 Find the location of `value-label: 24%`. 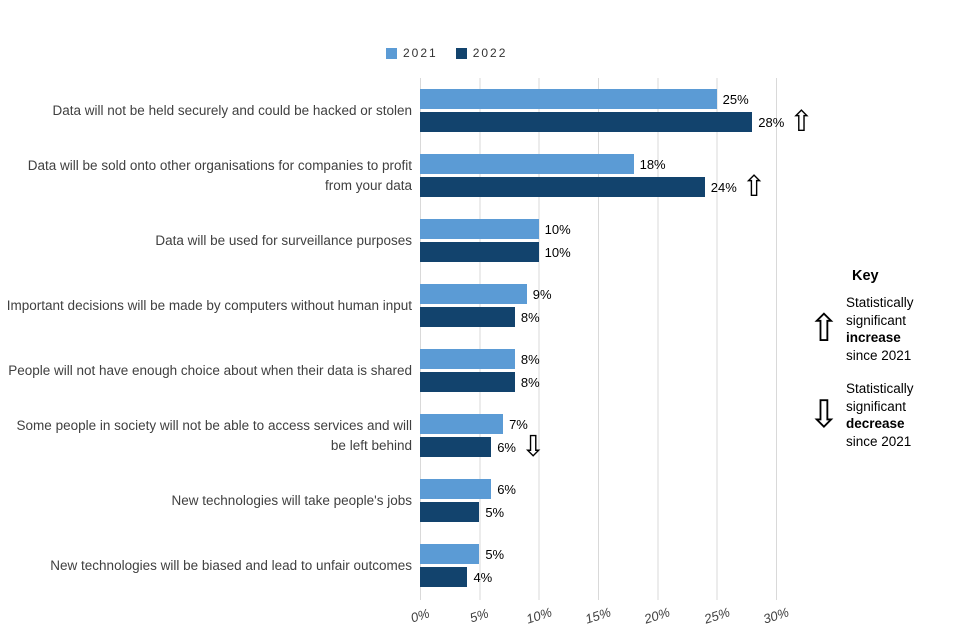

value-label: 24% is located at coordinates (723, 187).